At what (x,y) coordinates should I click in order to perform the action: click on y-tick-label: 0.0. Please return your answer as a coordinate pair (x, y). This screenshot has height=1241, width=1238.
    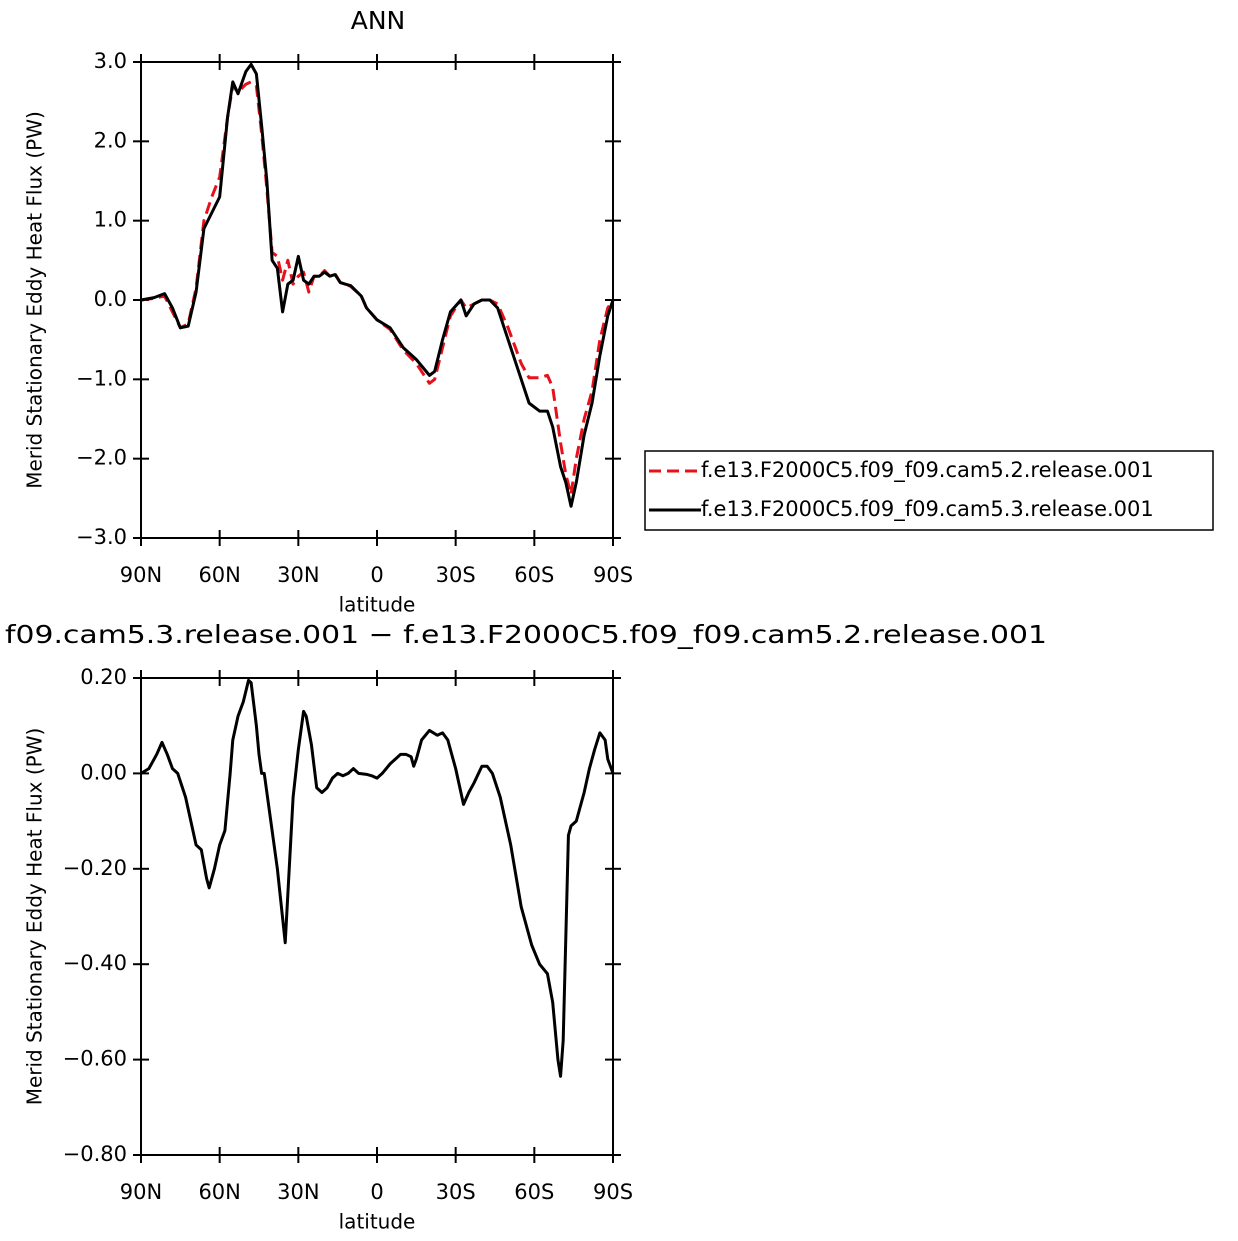
    Looking at the image, I should click on (110, 299).